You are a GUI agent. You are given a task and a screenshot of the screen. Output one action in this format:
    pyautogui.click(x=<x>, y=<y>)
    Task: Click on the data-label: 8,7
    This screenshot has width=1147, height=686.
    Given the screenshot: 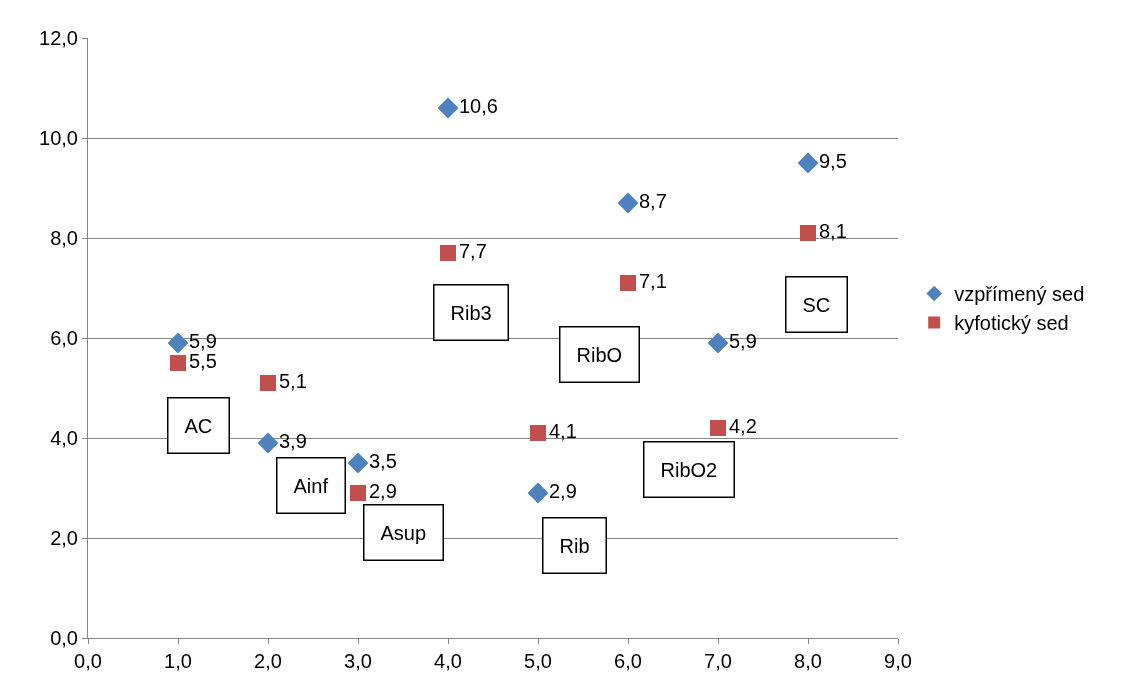 What is the action you would take?
    pyautogui.click(x=653, y=201)
    